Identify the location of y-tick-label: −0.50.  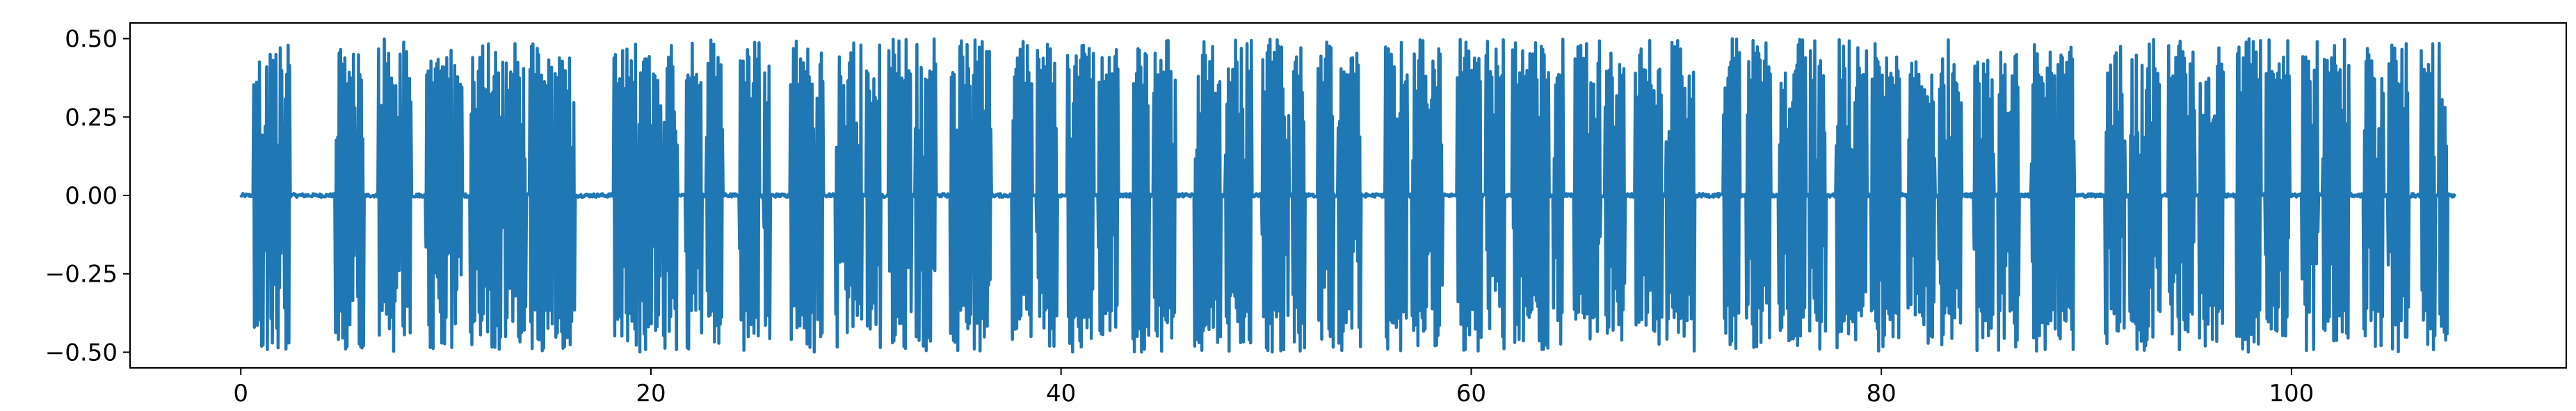
(81, 352).